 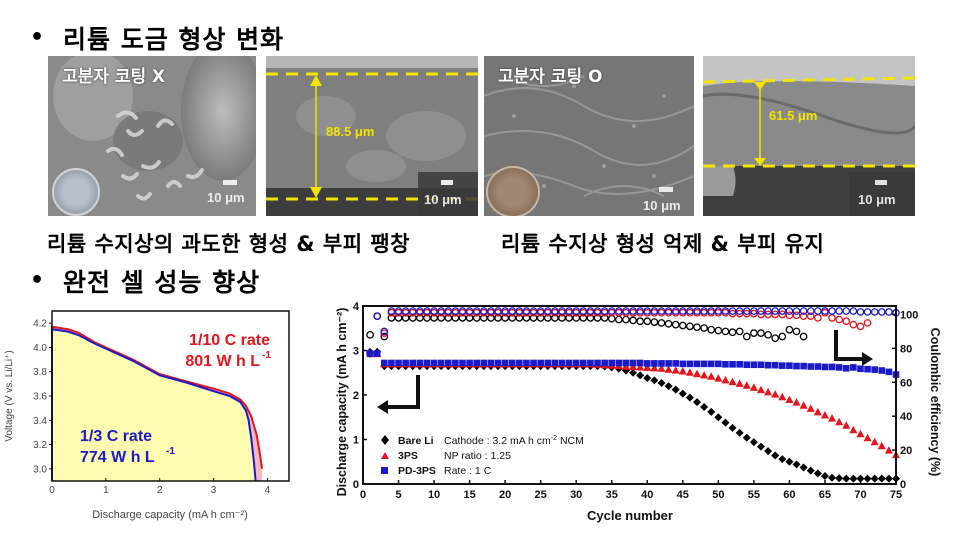 What do you see at coordinates (541, 495) in the screenshot?
I see `svg-text: 25` at bounding box center [541, 495].